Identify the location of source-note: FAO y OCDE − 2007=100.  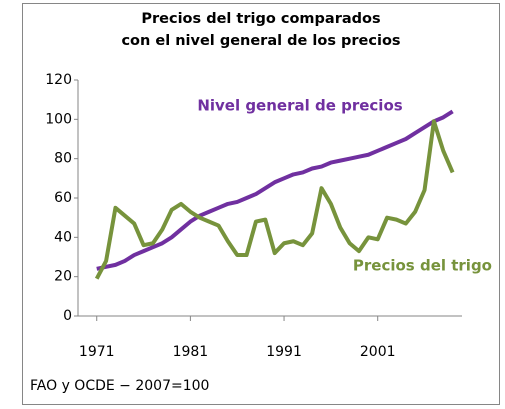
(119, 386).